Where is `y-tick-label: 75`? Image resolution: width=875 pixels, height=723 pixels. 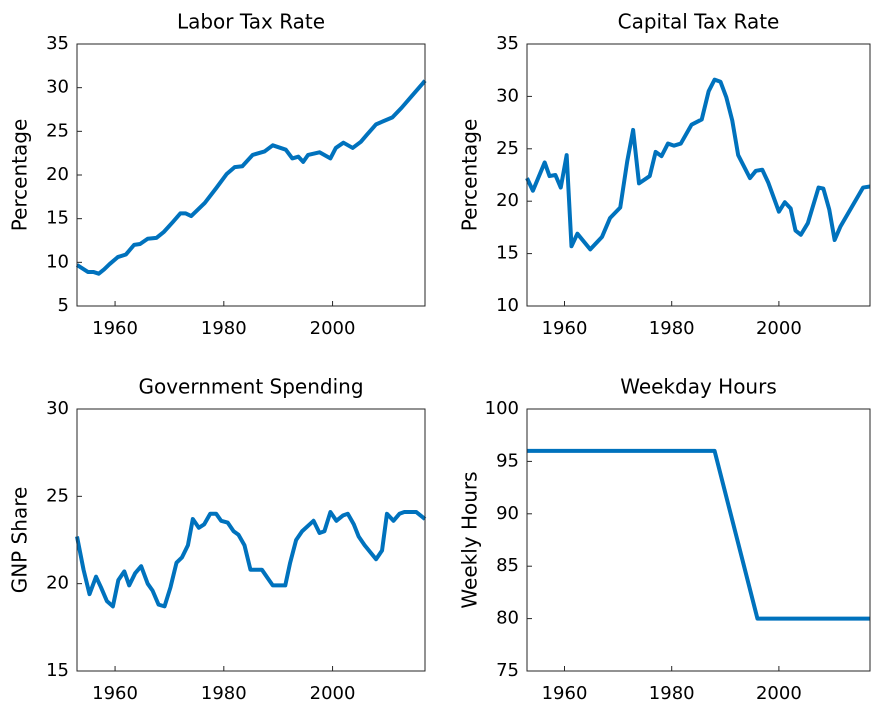 y-tick-label: 75 is located at coordinates (507, 670).